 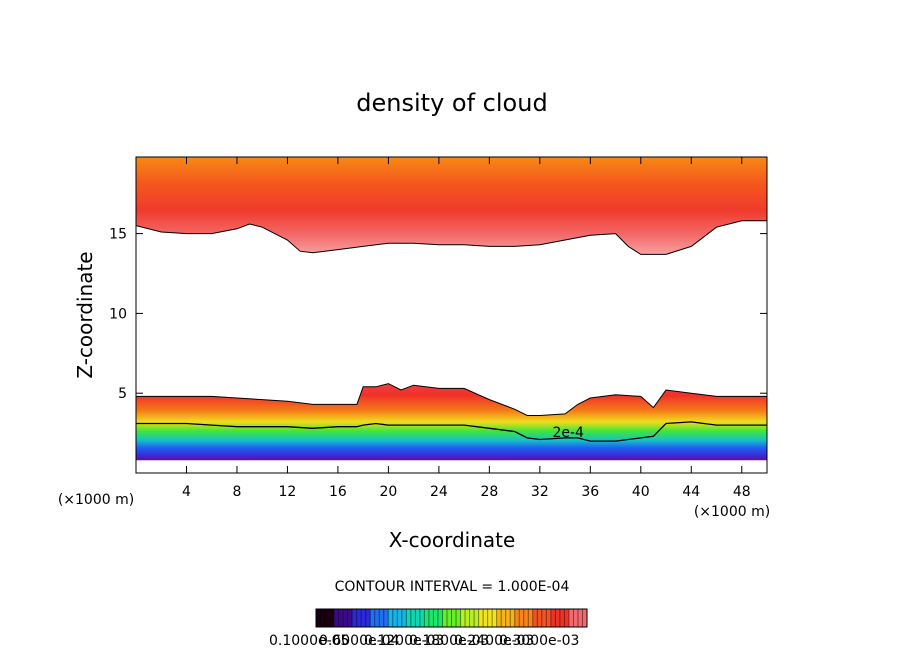 What do you see at coordinates (85, 314) in the screenshot?
I see `y-axis-label: Z-coordinate` at bounding box center [85, 314].